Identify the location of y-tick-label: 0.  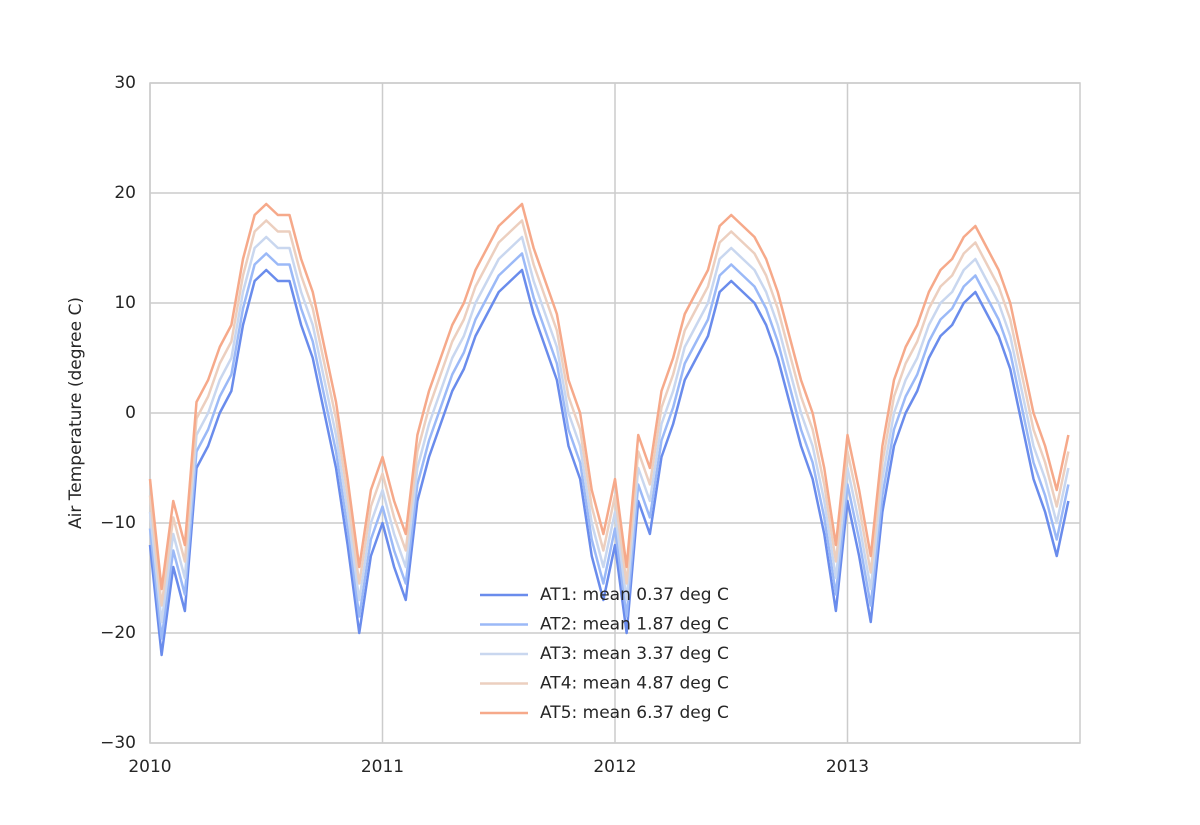
(130, 413).